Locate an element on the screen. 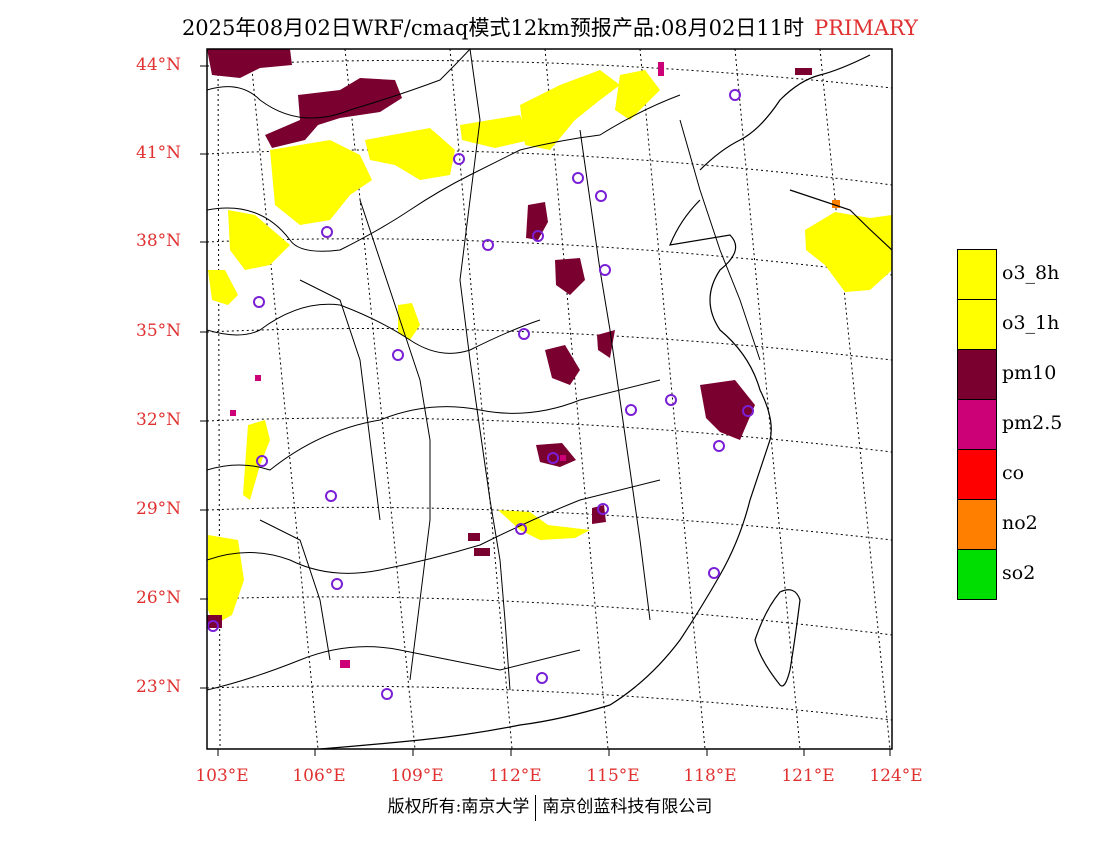  legend-label-so2: so2 is located at coordinates (1019, 573).